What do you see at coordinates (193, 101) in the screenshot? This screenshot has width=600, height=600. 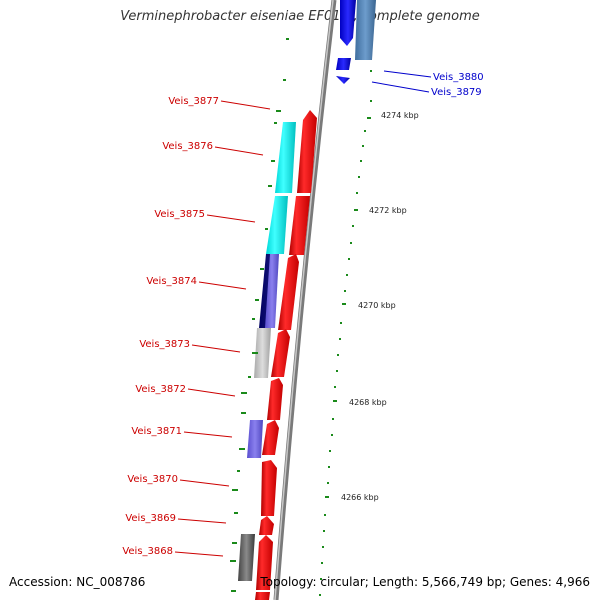 I see `gene-label-veis-3877: Veis_3877` at bounding box center [193, 101].